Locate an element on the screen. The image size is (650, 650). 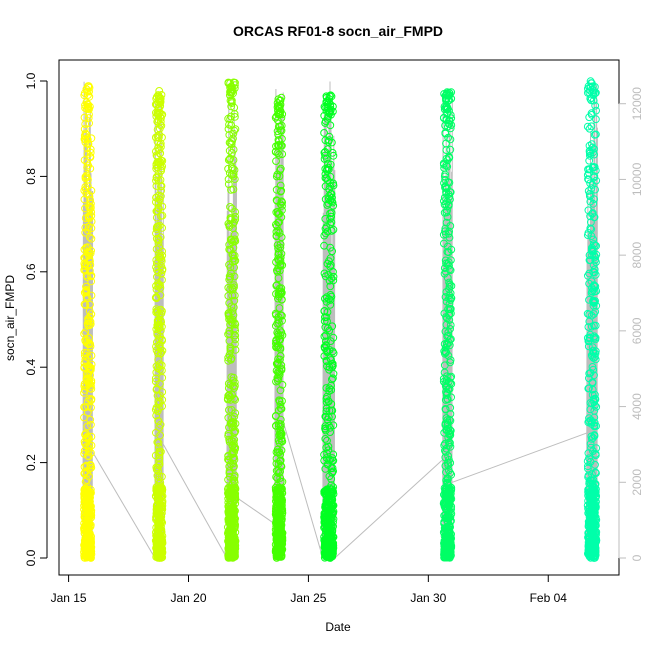
altitude-connector is located at coordinates (195, 501).